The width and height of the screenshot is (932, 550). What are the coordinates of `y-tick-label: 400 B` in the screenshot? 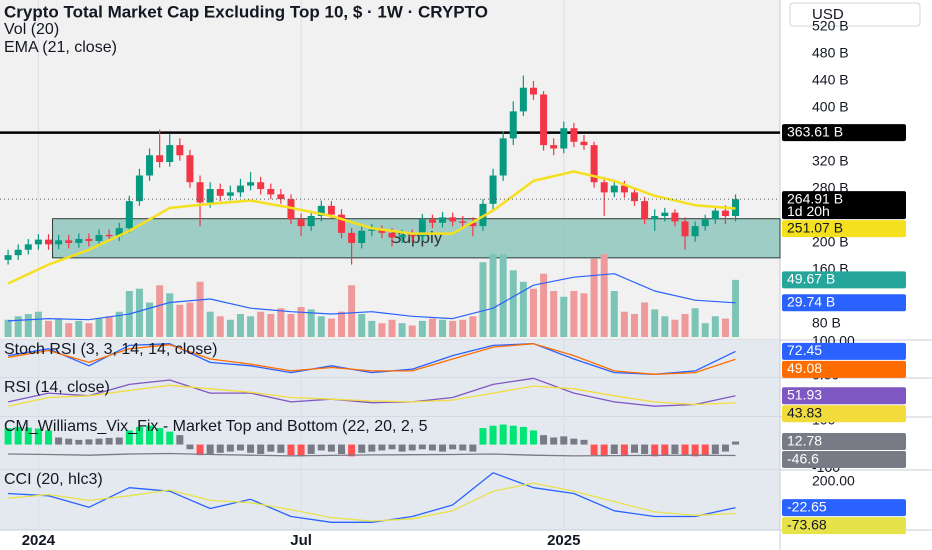 It's located at (830, 107).